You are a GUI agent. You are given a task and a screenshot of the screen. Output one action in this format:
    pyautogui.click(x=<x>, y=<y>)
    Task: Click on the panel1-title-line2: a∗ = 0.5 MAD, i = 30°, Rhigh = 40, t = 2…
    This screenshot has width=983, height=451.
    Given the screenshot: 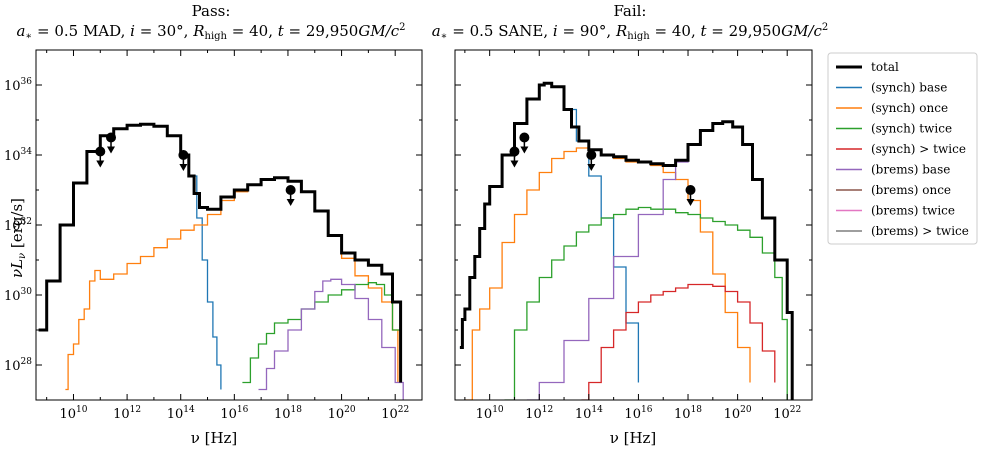 What is the action you would take?
    pyautogui.click(x=210, y=32)
    